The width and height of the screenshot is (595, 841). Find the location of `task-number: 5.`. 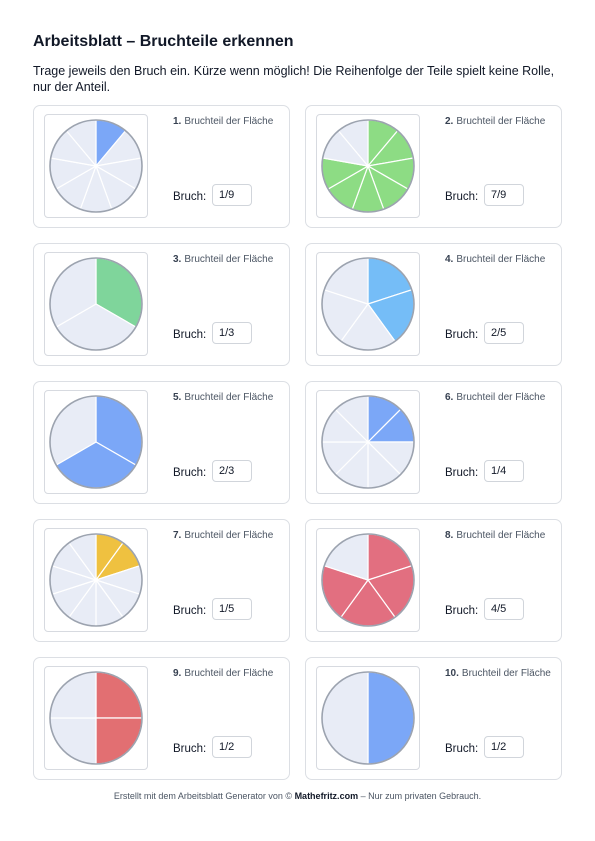

task-number: 5. is located at coordinates (177, 397).